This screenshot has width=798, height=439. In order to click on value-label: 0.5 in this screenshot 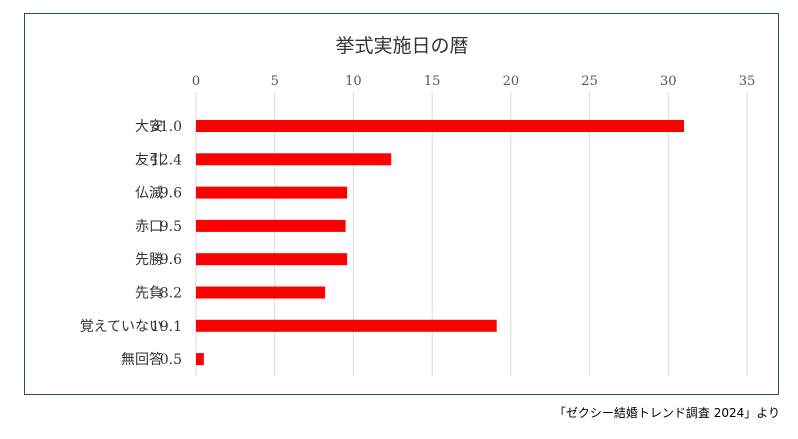, I will do `click(171, 360)`.